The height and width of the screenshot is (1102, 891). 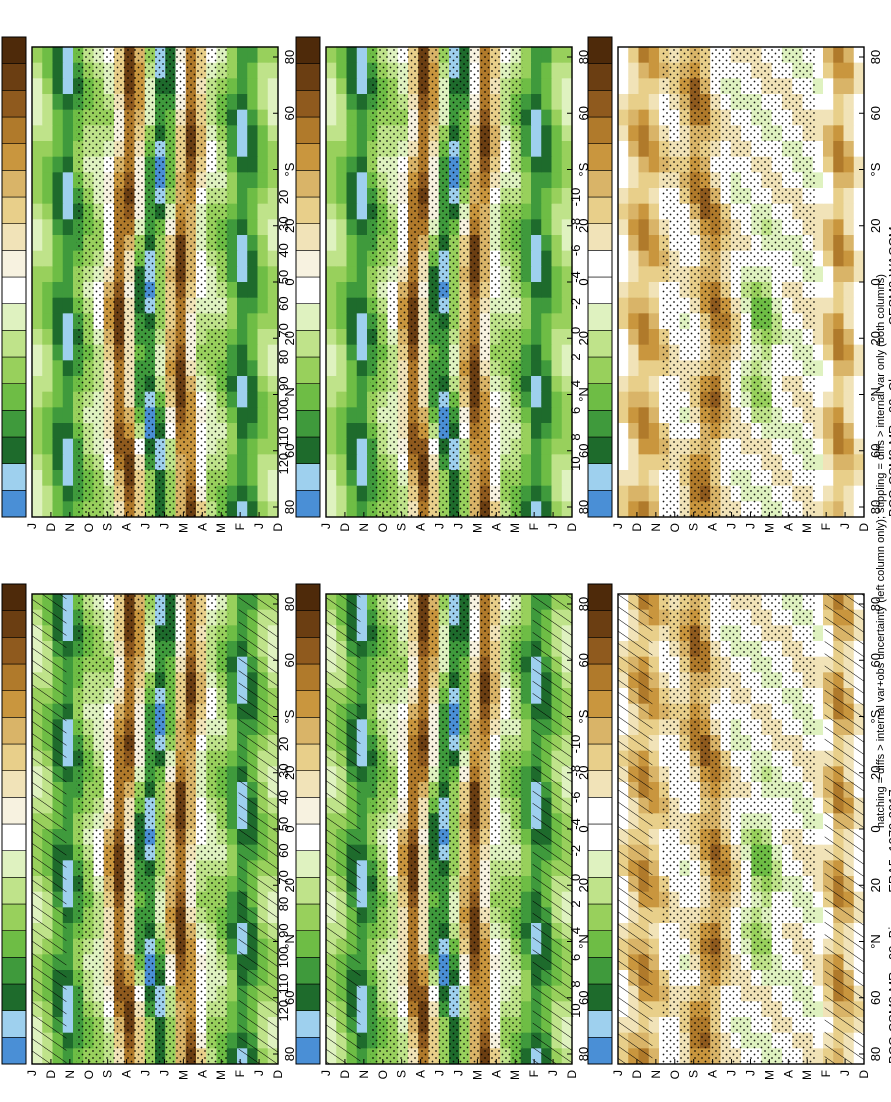 What do you see at coordinates (283, 797) in the screenshot?
I see `colorbar-label: 40` at bounding box center [283, 797].